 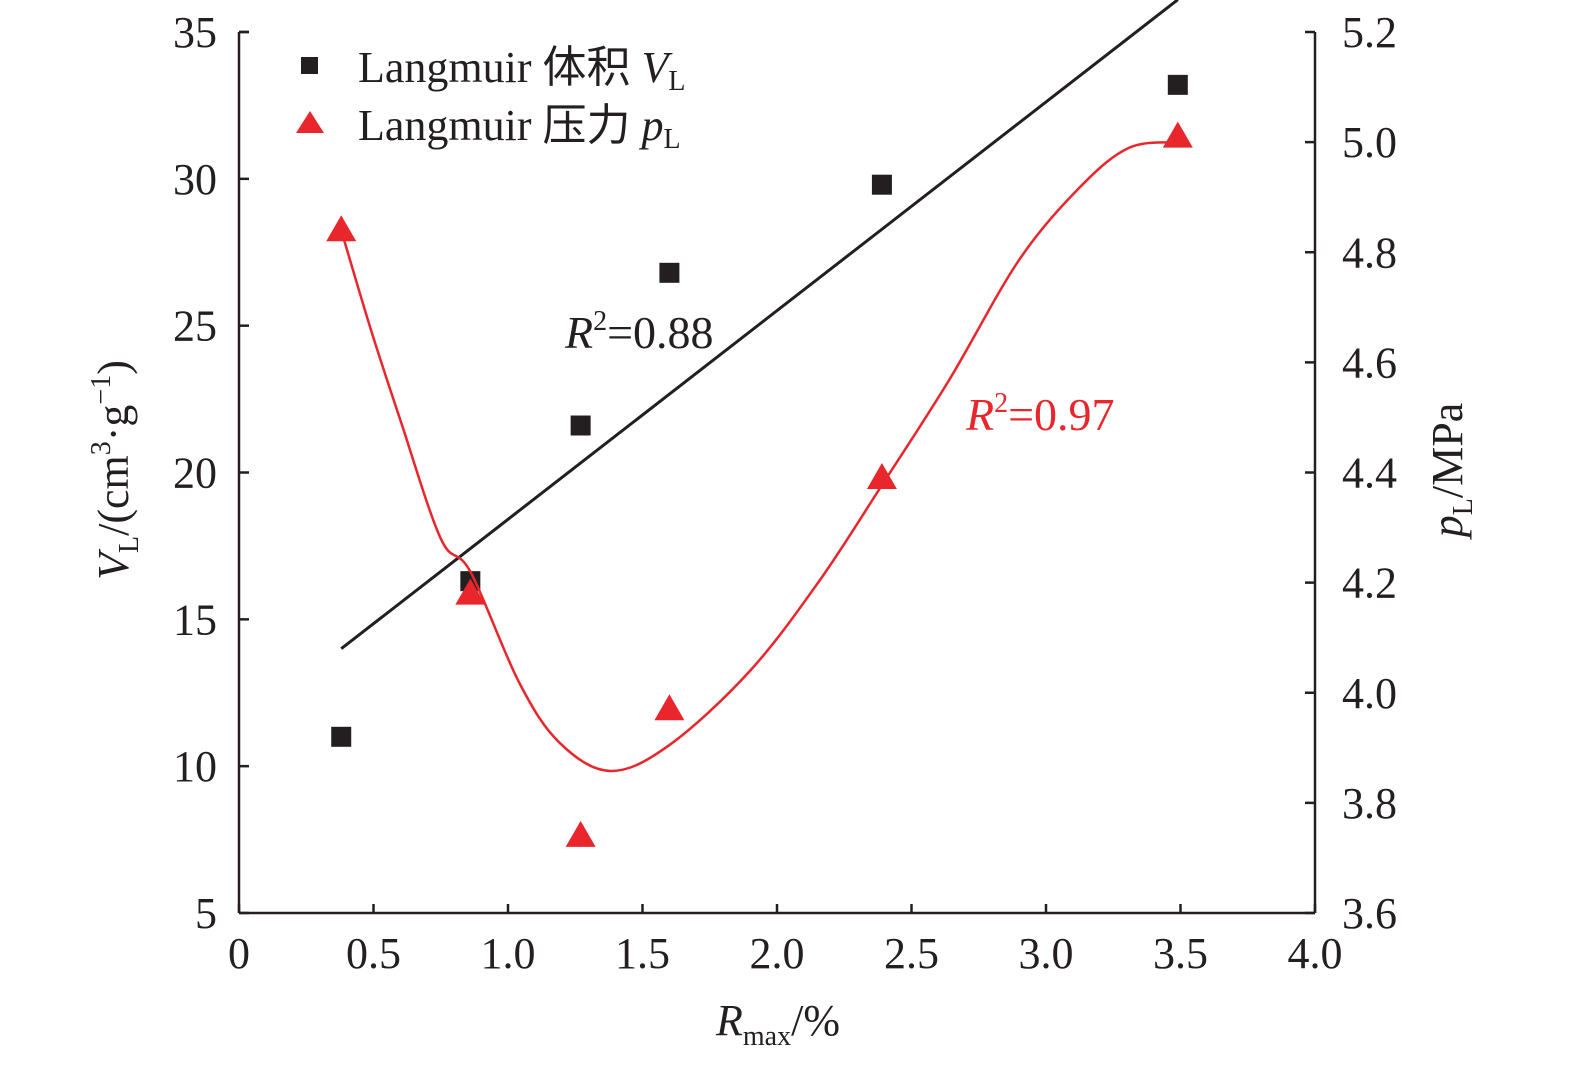 What do you see at coordinates (639, 332) in the screenshot?
I see `r2-annotation-linear: R2=0.88` at bounding box center [639, 332].